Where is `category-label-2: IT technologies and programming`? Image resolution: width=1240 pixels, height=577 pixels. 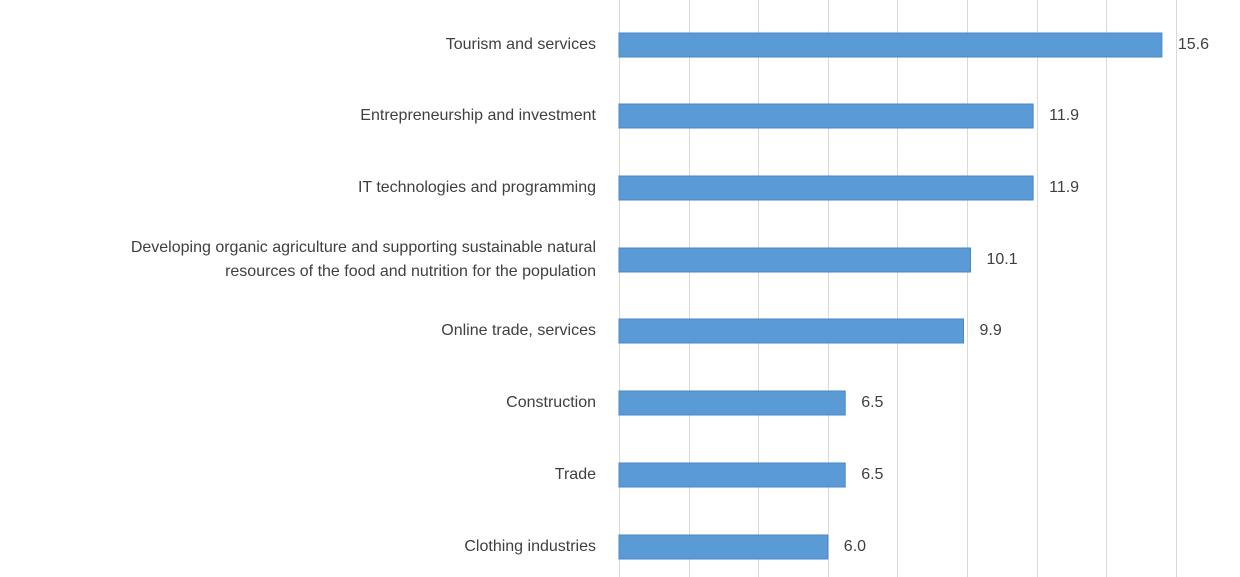
category-label-2: IT technologies and programming is located at coordinates (477, 187).